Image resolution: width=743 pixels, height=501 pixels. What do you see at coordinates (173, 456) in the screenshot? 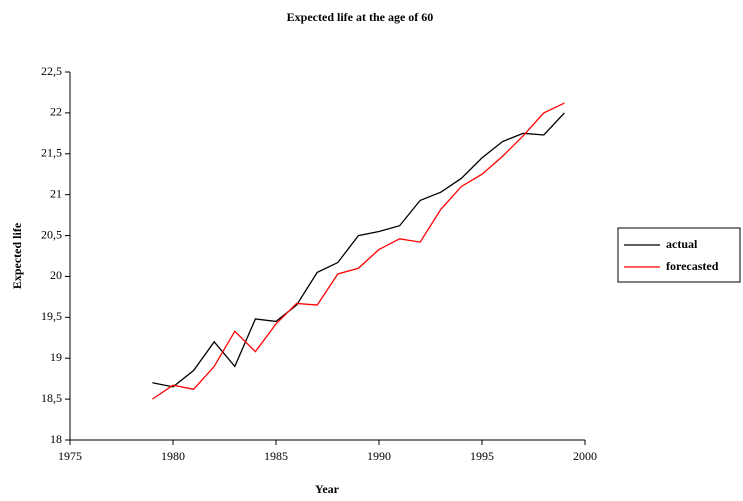
I see `x-tick-label: 1980` at bounding box center [173, 456].